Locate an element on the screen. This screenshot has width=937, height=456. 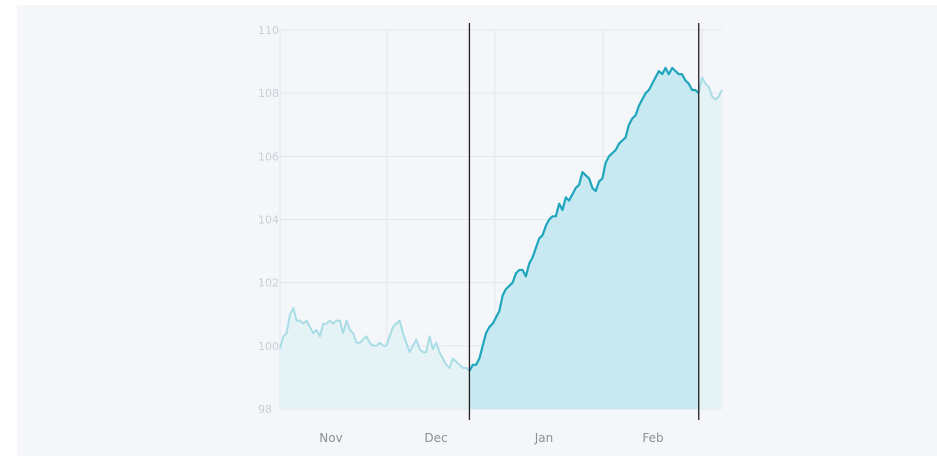
x-tick-label: Nov is located at coordinates (330, 438).